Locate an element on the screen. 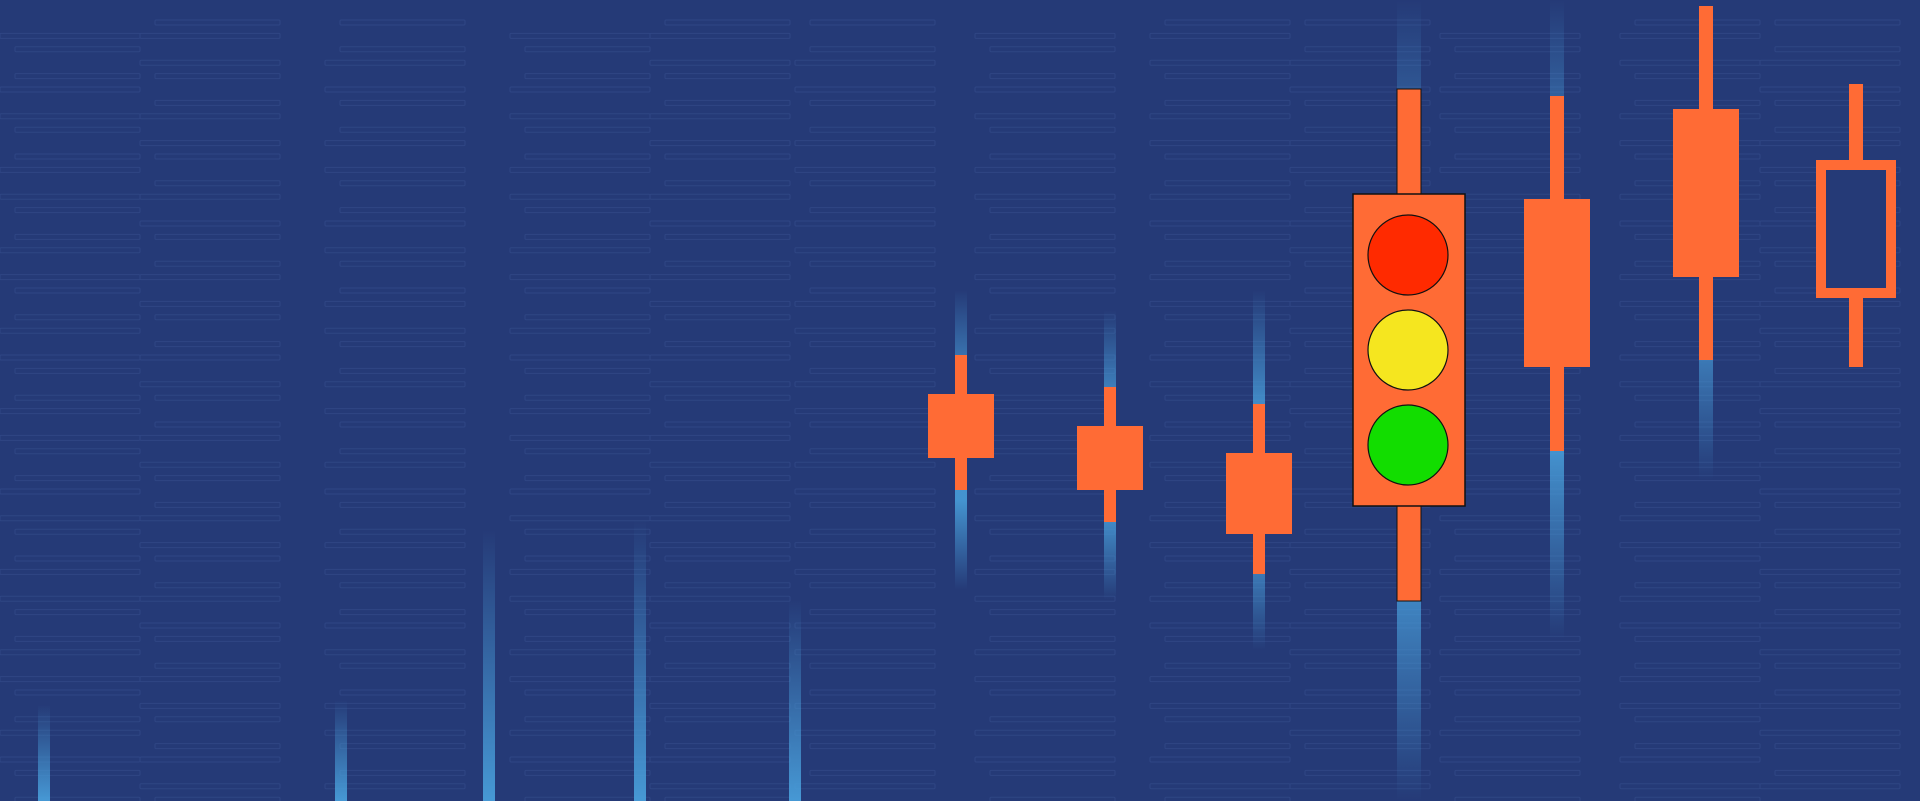 The height and width of the screenshot is (801, 1920). traffic-light-pole-top is located at coordinates (1409, 142).